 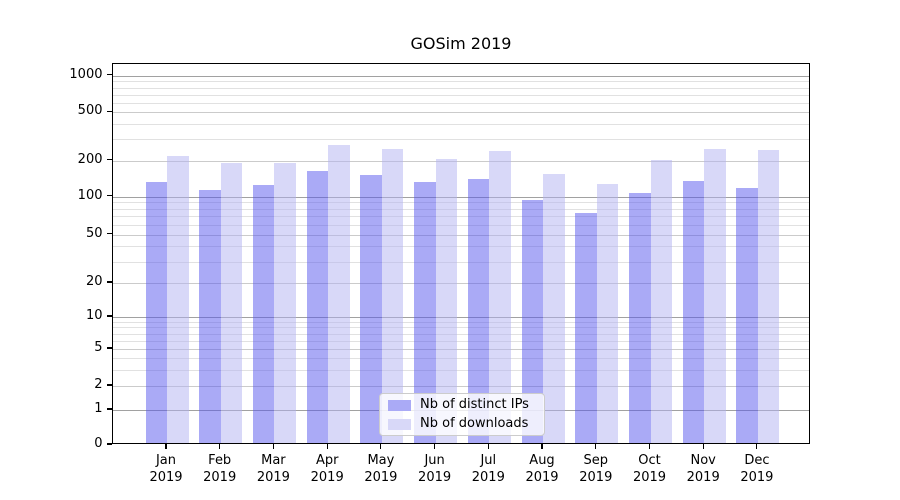 What do you see at coordinates (446, 300) in the screenshot?
I see `bar-downloads-jun` at bounding box center [446, 300].